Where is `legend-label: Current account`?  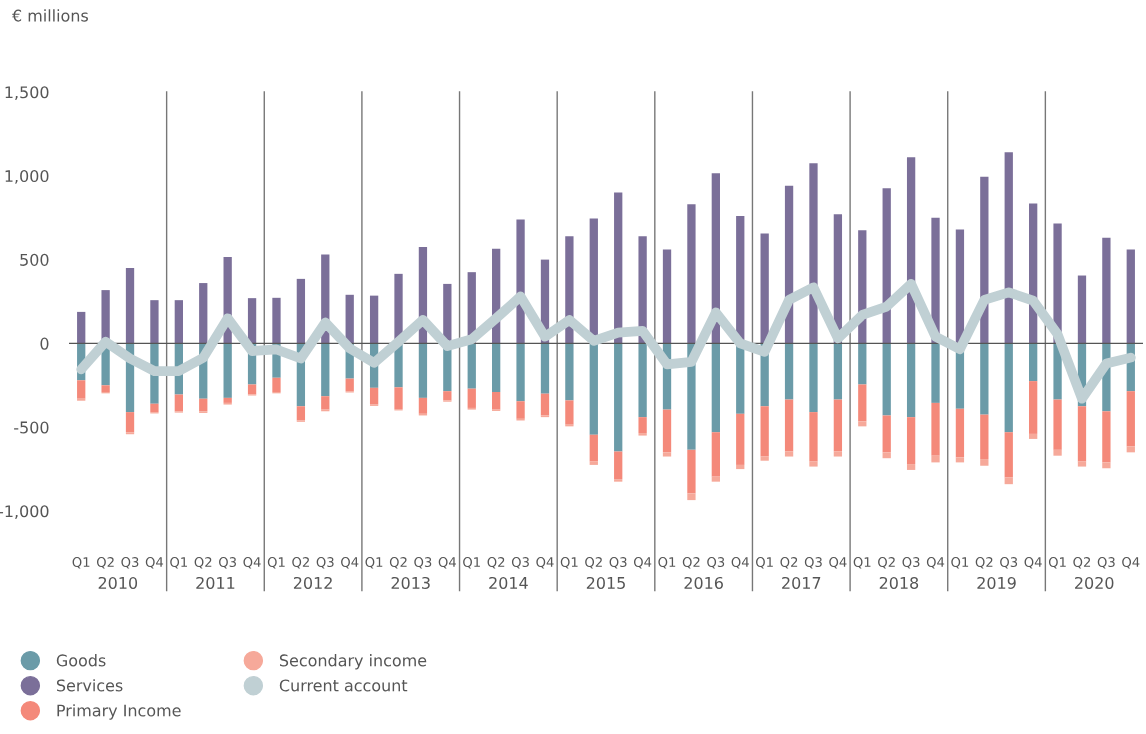 legend-label: Current account is located at coordinates (343, 685).